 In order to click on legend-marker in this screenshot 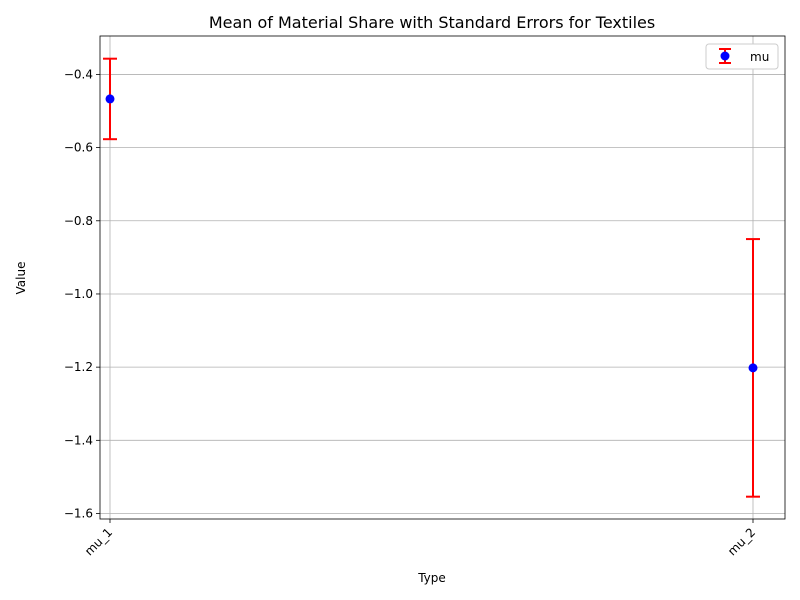, I will do `click(725, 56)`.